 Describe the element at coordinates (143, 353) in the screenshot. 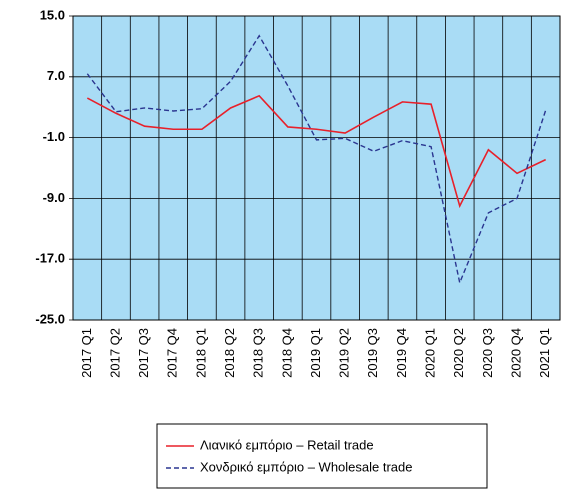

I see `x-tick-label: 2017 Q3` at that location.